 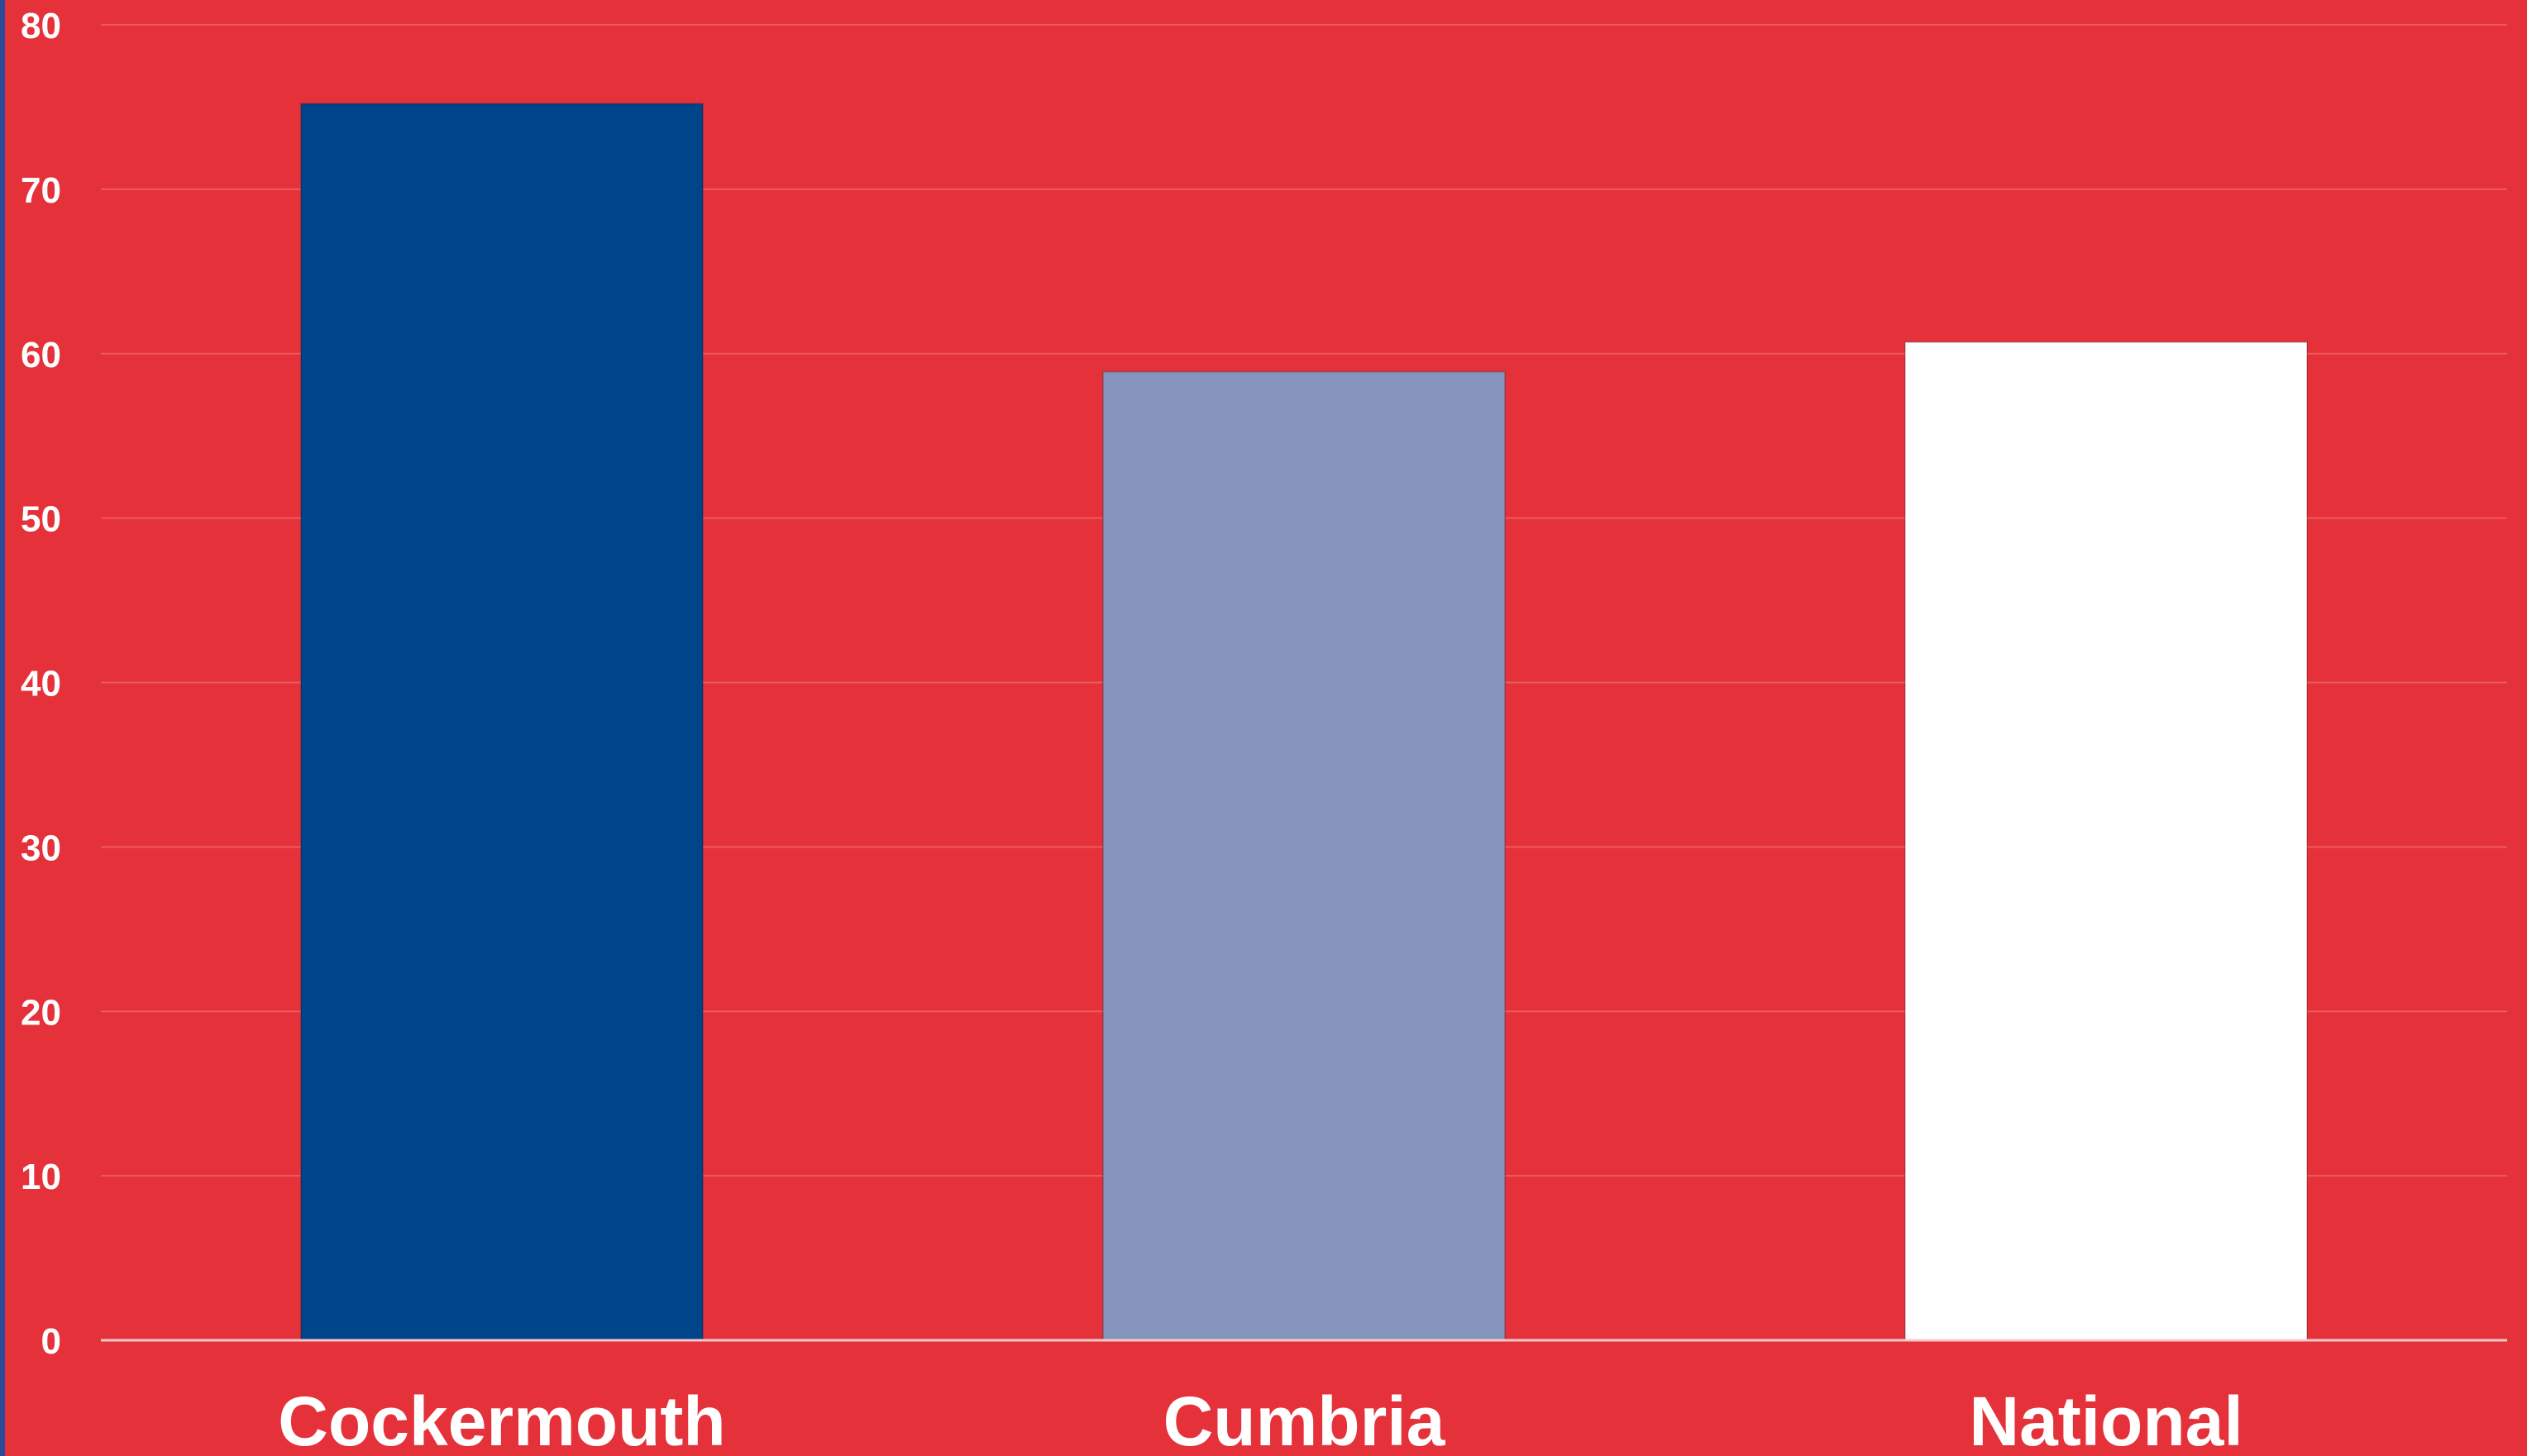 I want to click on y-tick-label: 70, so click(x=41, y=190).